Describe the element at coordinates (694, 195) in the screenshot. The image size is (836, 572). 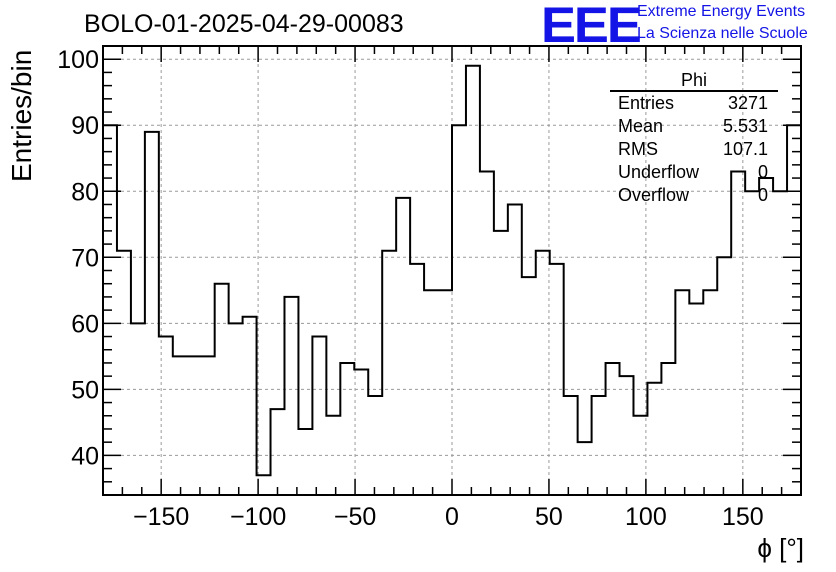
I see `stats-row-overflow: Overflow 0` at that location.